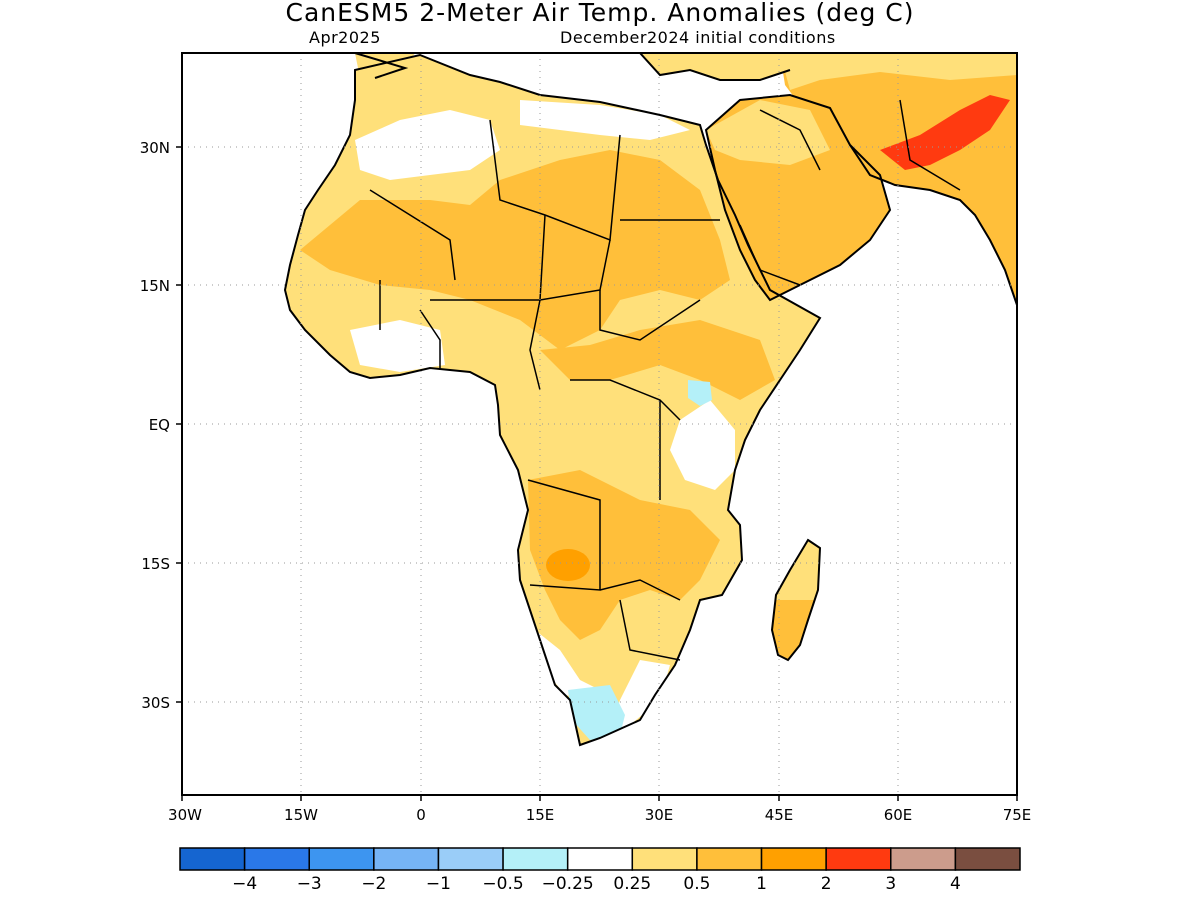  I want to click on lat-label: EQ, so click(159, 425).